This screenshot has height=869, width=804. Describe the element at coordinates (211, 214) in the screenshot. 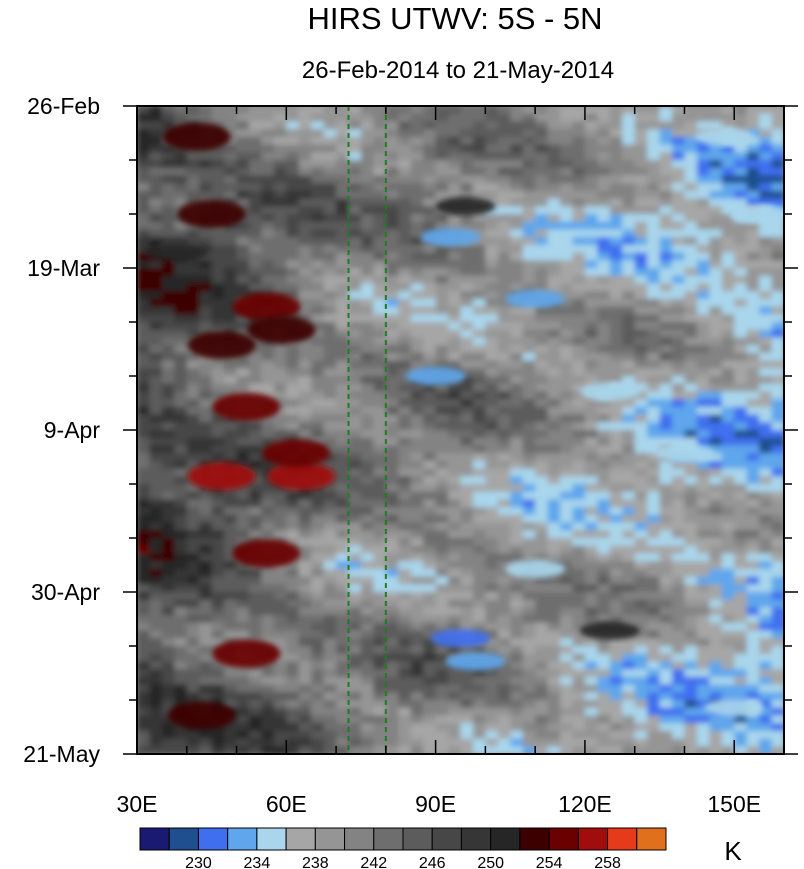

I see `warm-feature` at that location.